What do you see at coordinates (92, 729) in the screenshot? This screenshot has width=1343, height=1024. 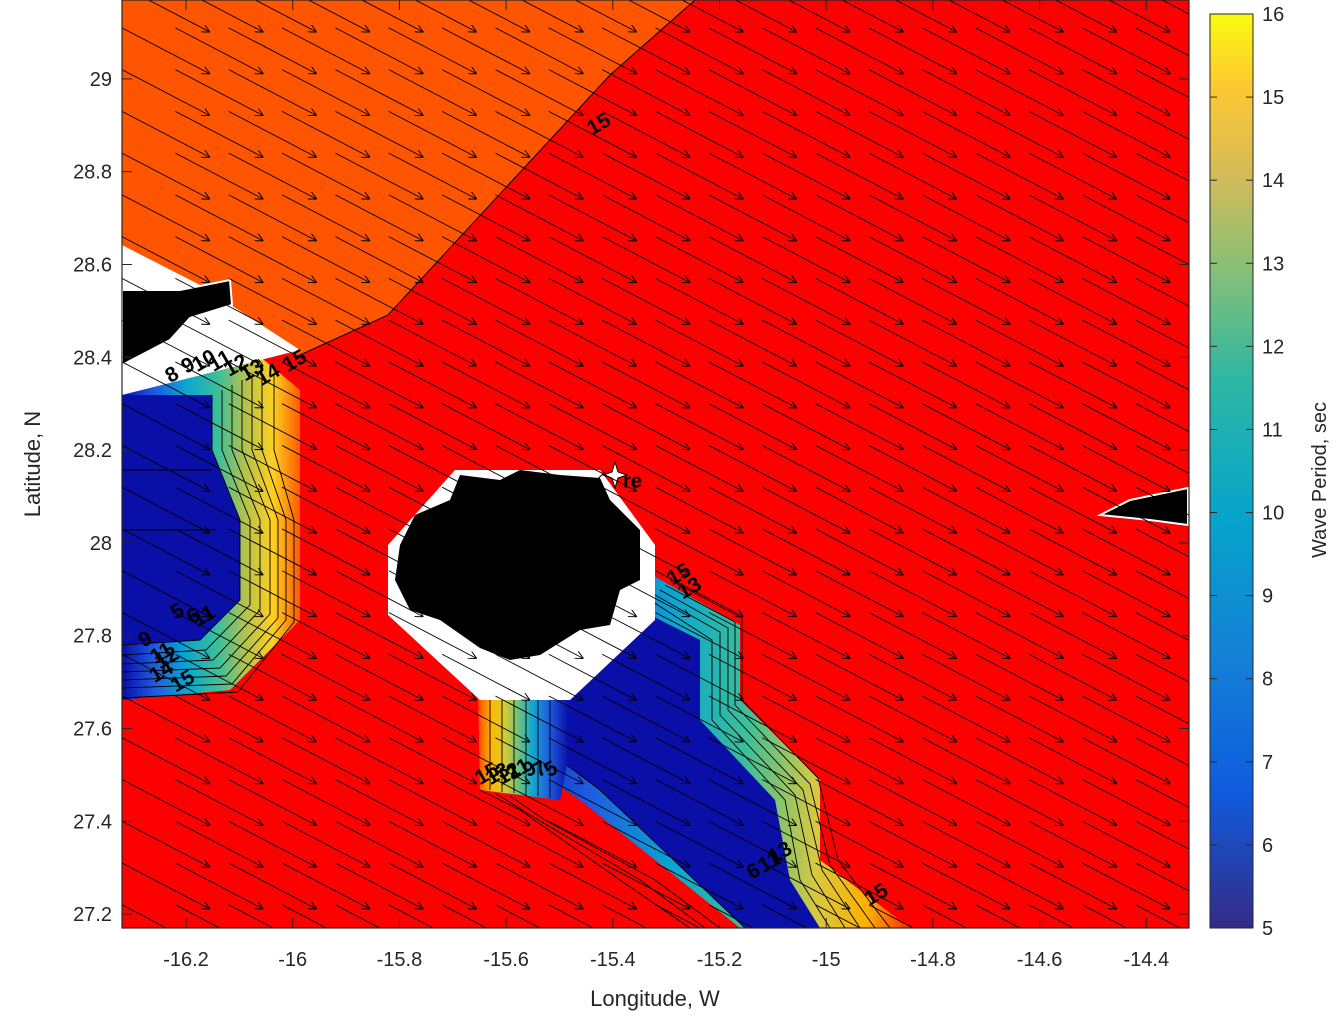 I see `y-tick-label: 27.6` at bounding box center [92, 729].